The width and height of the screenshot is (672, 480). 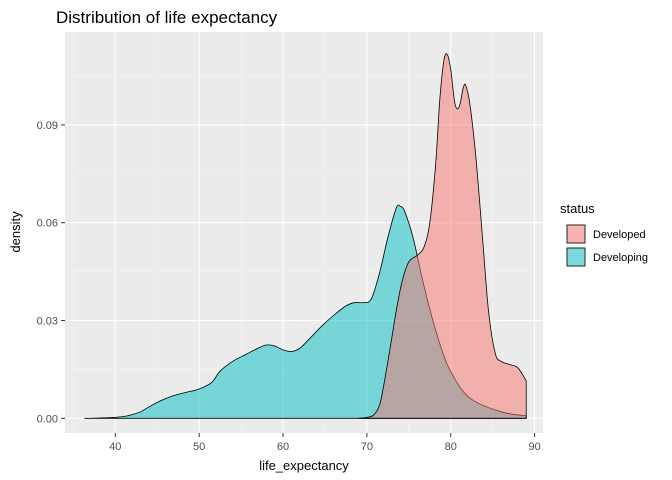 I want to click on x-tick-label: 90, so click(x=534, y=447).